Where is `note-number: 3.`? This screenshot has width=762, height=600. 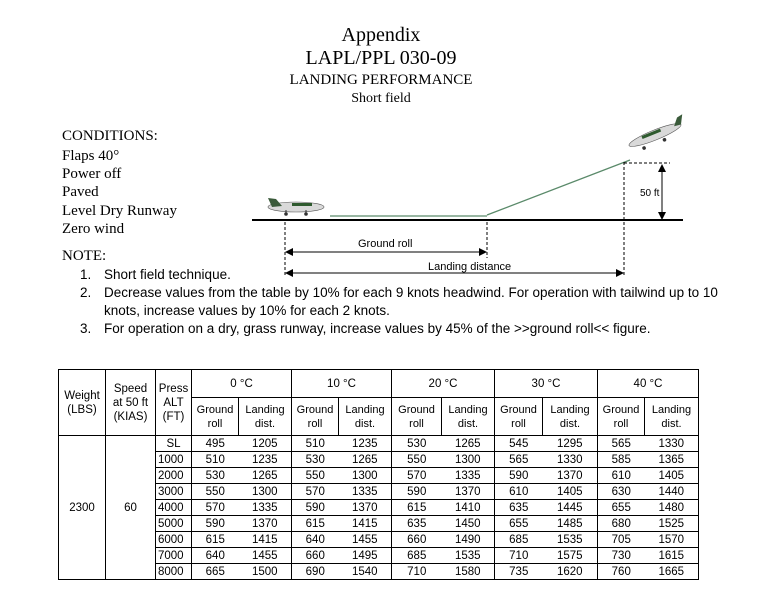
note-number: 3. is located at coordinates (86, 328).